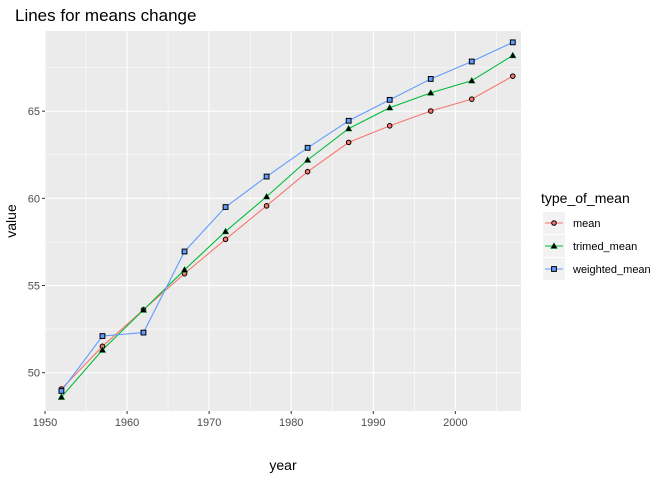 Image resolution: width=672 pixels, height=480 pixels. Describe the element at coordinates (373, 423) in the screenshot. I see `x-tick-label: 1990` at that location.